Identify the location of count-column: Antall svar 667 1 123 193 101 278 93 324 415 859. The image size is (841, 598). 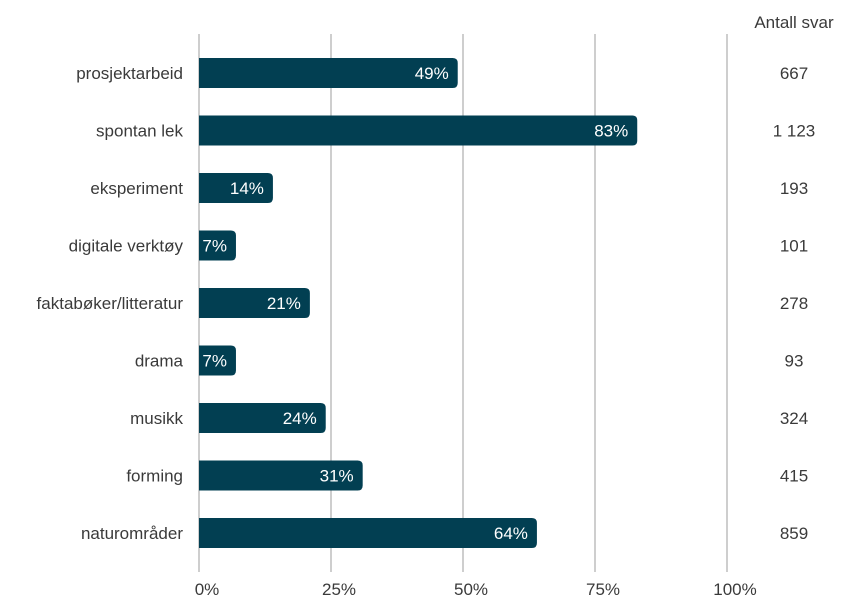
(794, 278).